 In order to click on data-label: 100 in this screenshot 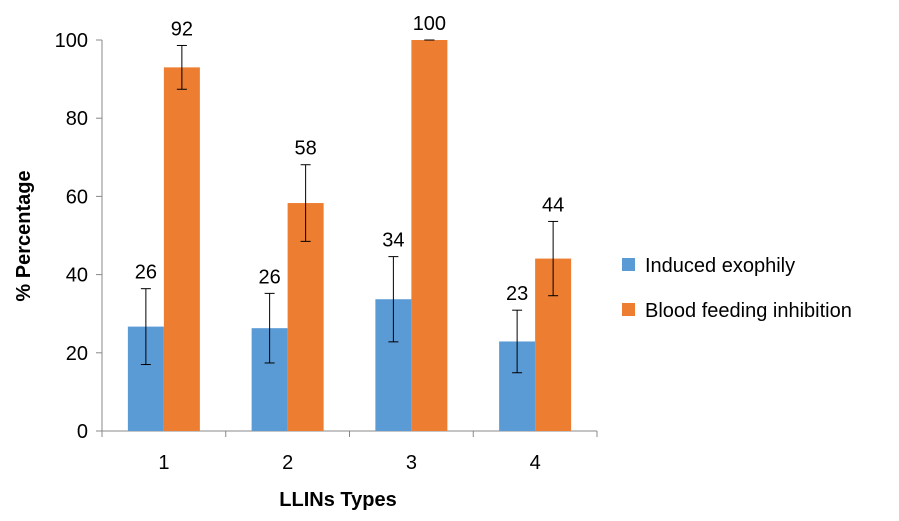, I will do `click(429, 24)`.